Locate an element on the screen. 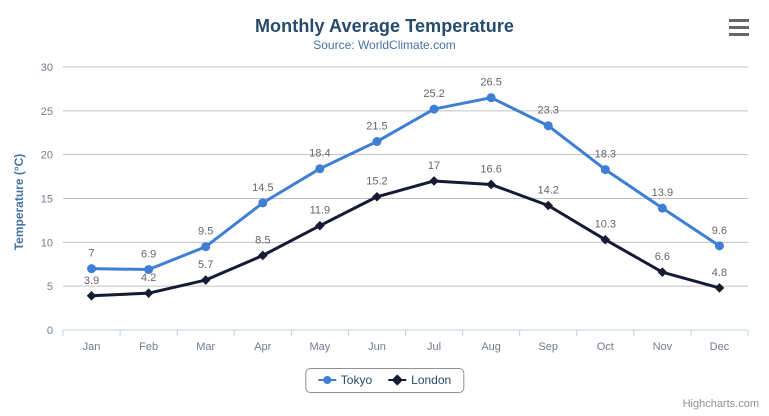 The height and width of the screenshot is (416, 769). data-label: 26.5 is located at coordinates (490, 83).